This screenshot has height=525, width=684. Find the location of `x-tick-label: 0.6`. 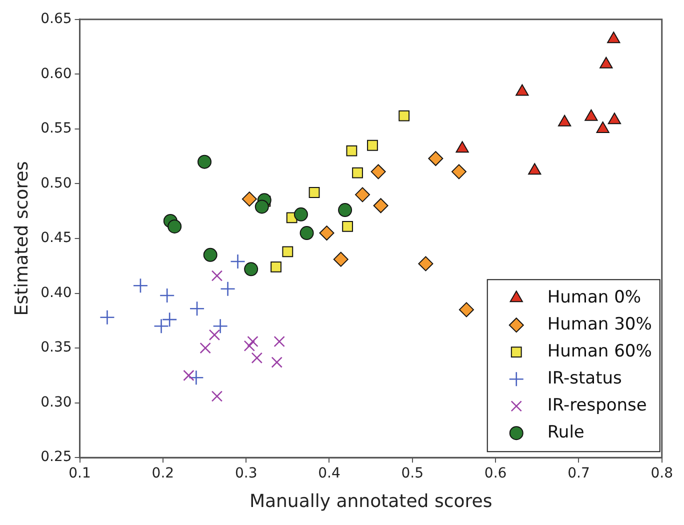

x-tick-label: 0.6 is located at coordinates (495, 474).